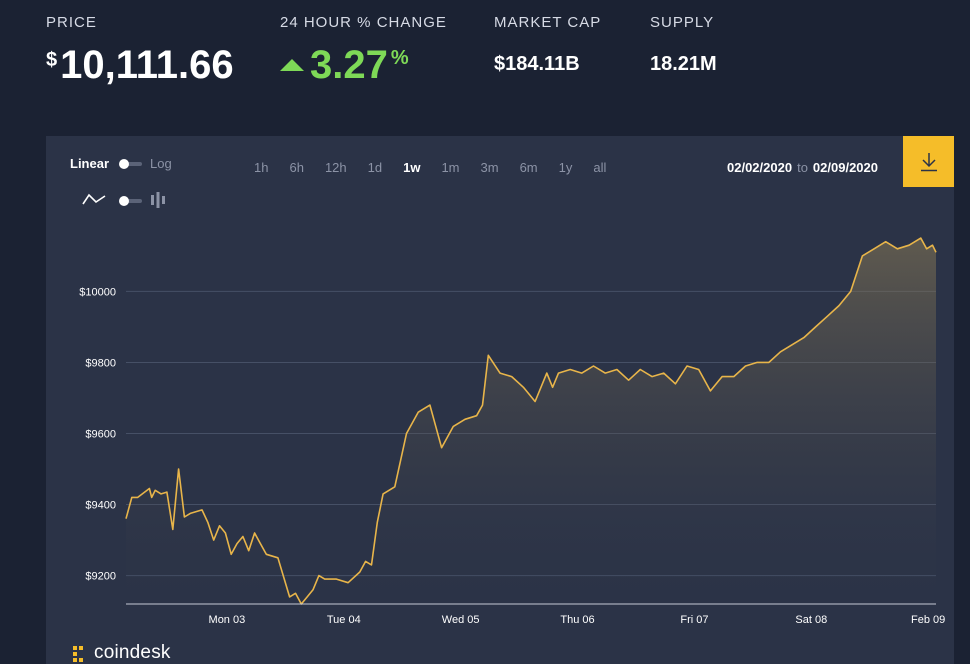  I want to click on range-6m: 6m, so click(528, 167).